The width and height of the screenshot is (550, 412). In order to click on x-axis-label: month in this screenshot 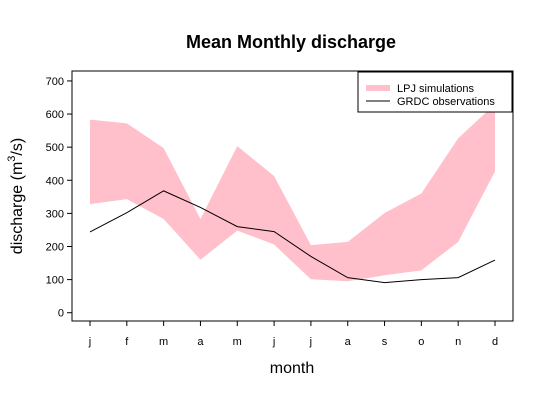, I will do `click(292, 368)`.